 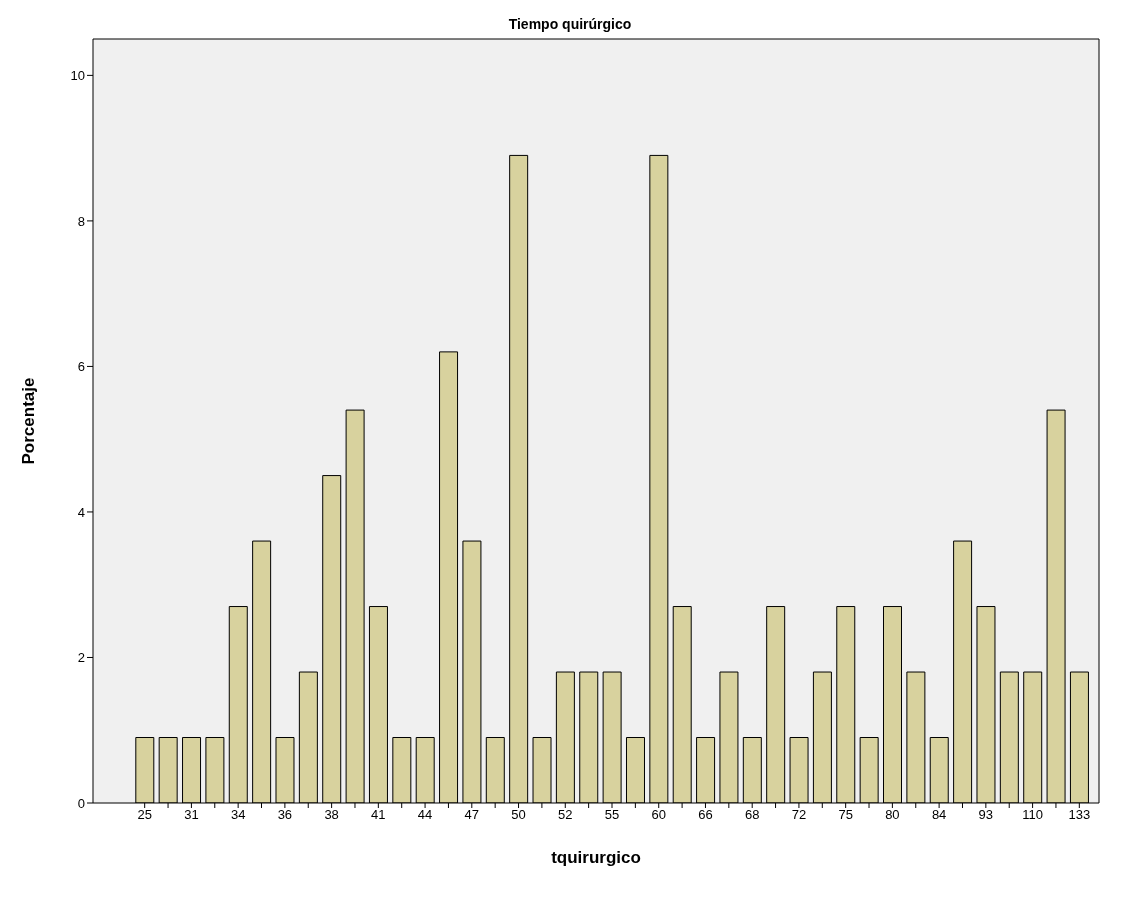 I want to click on x-tick-label: 93, so click(x=986, y=815).